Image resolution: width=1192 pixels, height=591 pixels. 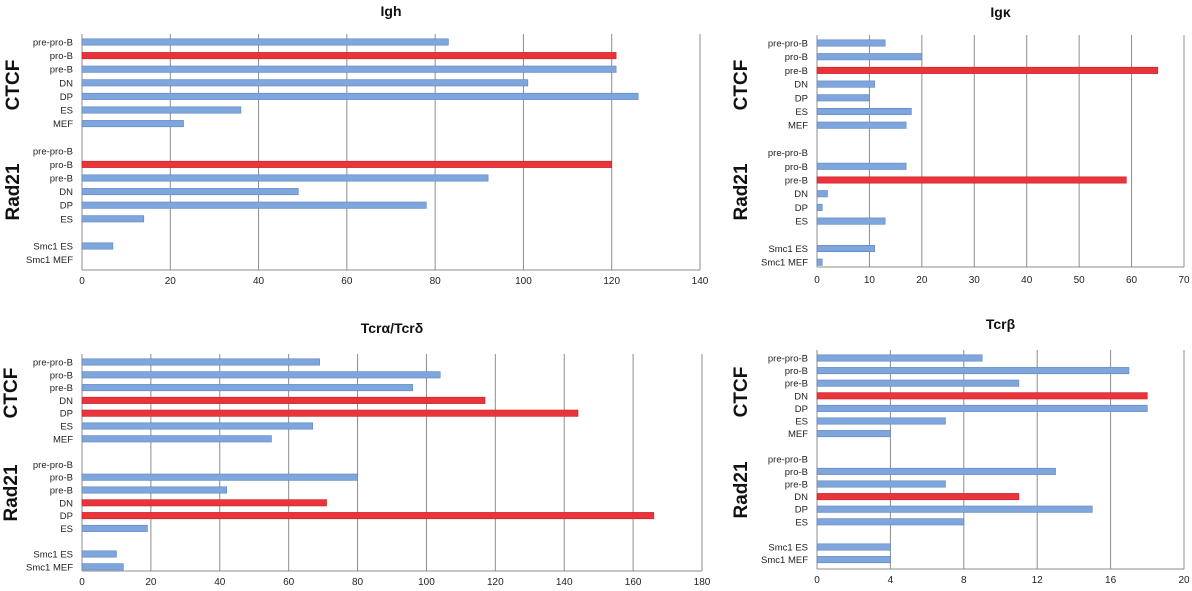 What do you see at coordinates (702, 582) in the screenshot?
I see `chart2-x-tick-label: 180` at bounding box center [702, 582].